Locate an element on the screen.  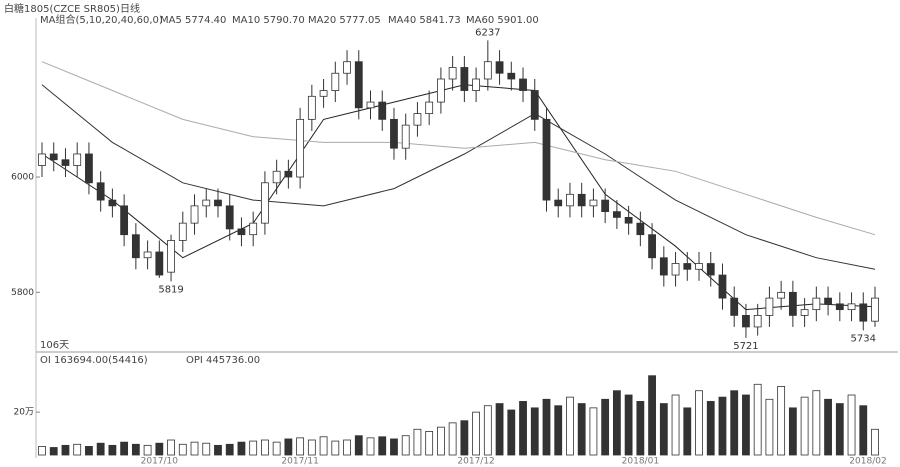
y-tick-label: 20万 is located at coordinates (24, 413).